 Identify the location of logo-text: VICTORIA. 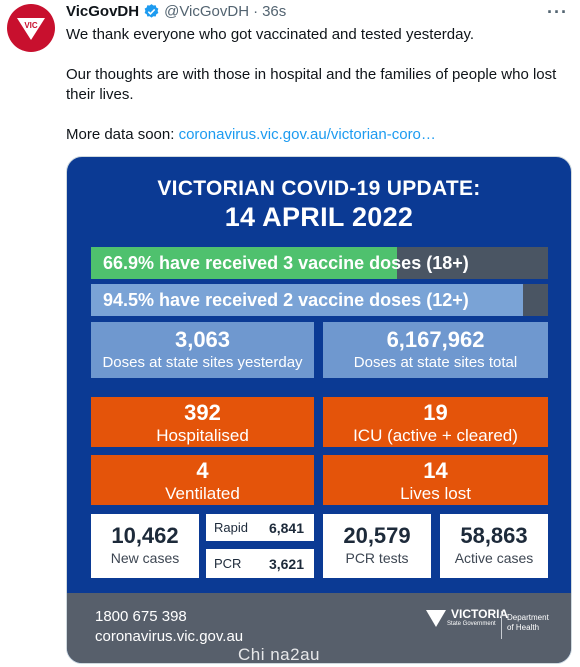
(480, 614).